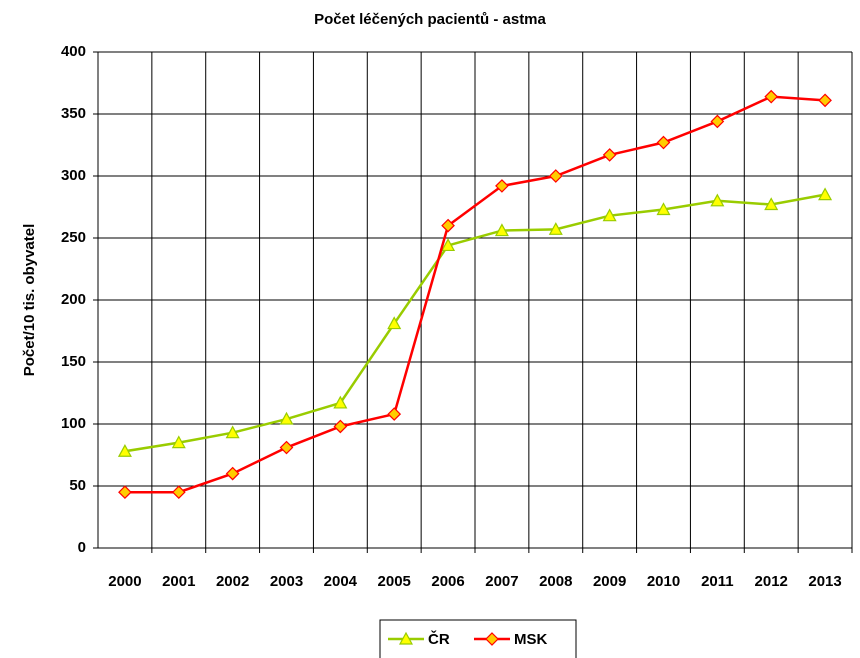  Describe the element at coordinates (555, 581) in the screenshot. I see `x-tick-label: 2008` at that location.